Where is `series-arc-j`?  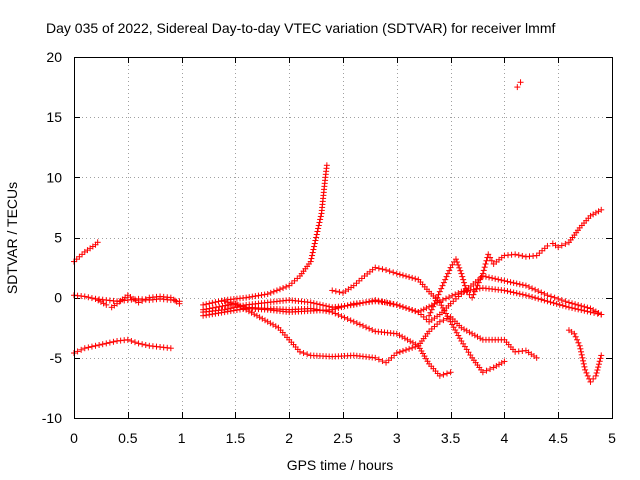
series-arc-j is located at coordinates (418, 320).